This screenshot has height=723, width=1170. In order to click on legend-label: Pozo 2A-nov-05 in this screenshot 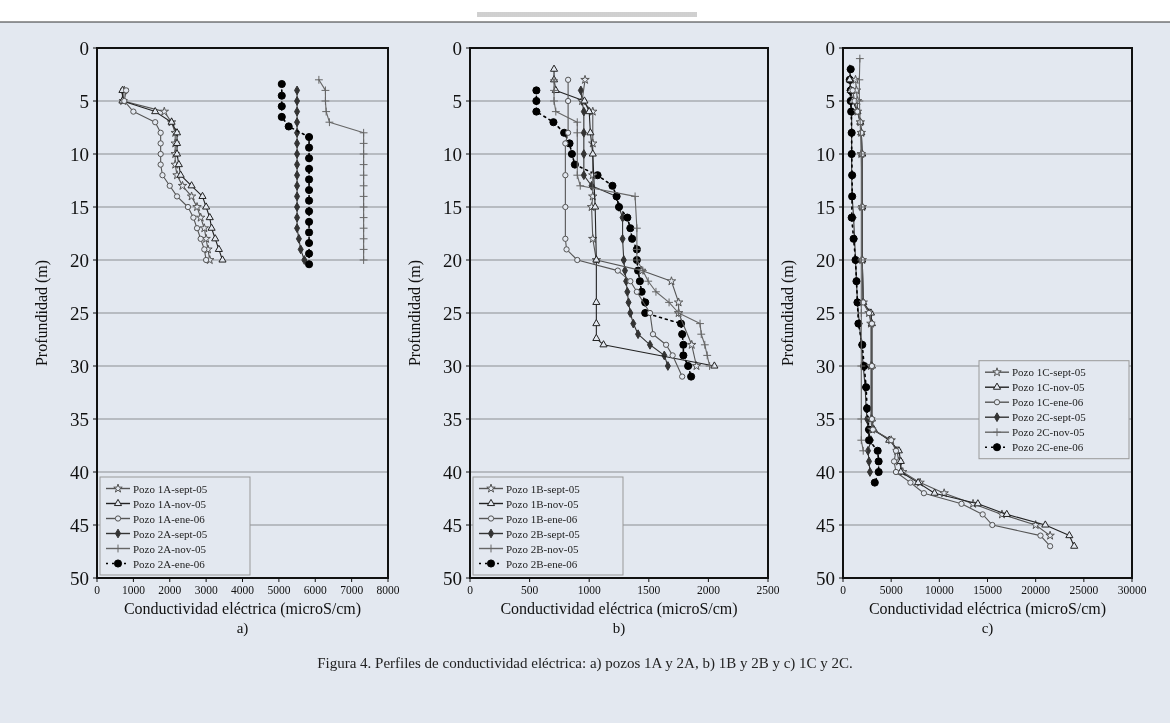, I will do `click(170, 548)`.